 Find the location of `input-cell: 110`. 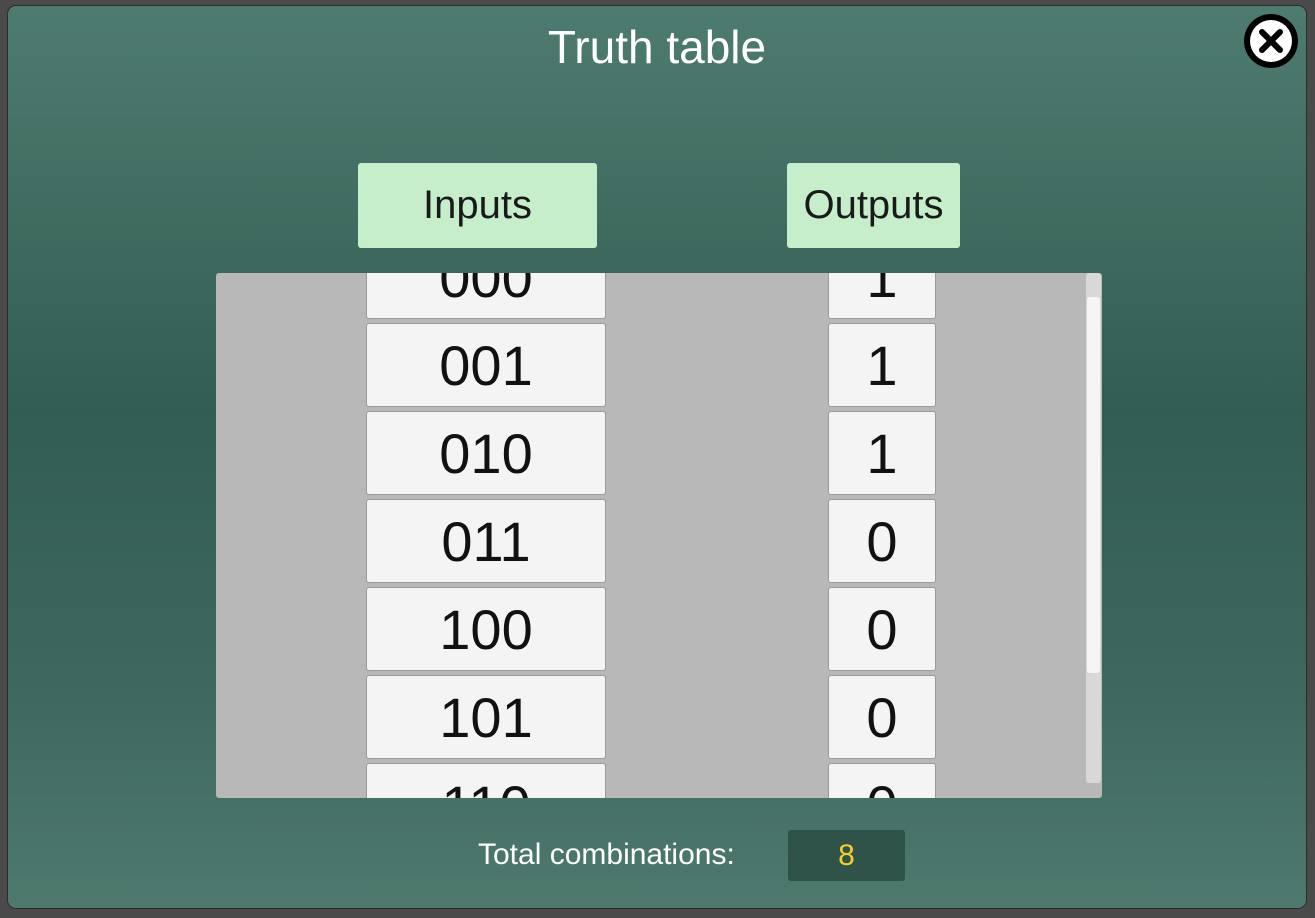

input-cell: 110 is located at coordinates (486, 780).